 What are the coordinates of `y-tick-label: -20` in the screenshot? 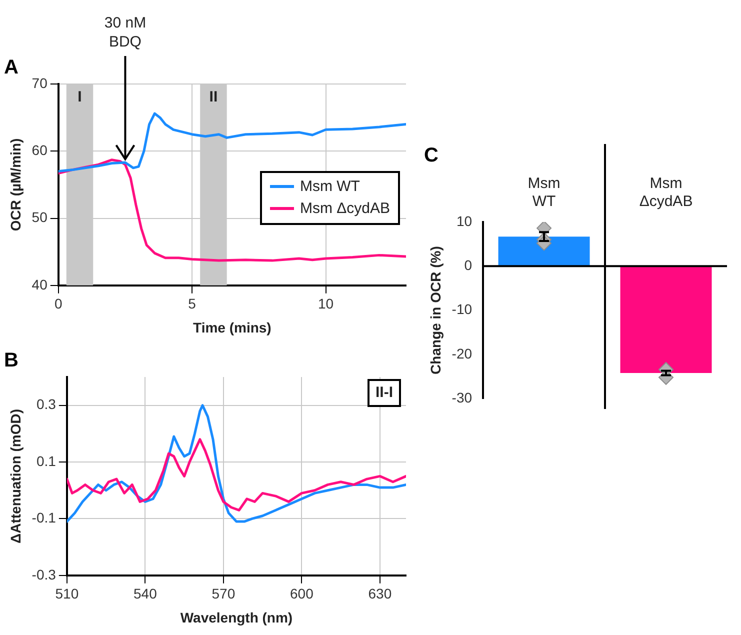 It's located at (462, 353).